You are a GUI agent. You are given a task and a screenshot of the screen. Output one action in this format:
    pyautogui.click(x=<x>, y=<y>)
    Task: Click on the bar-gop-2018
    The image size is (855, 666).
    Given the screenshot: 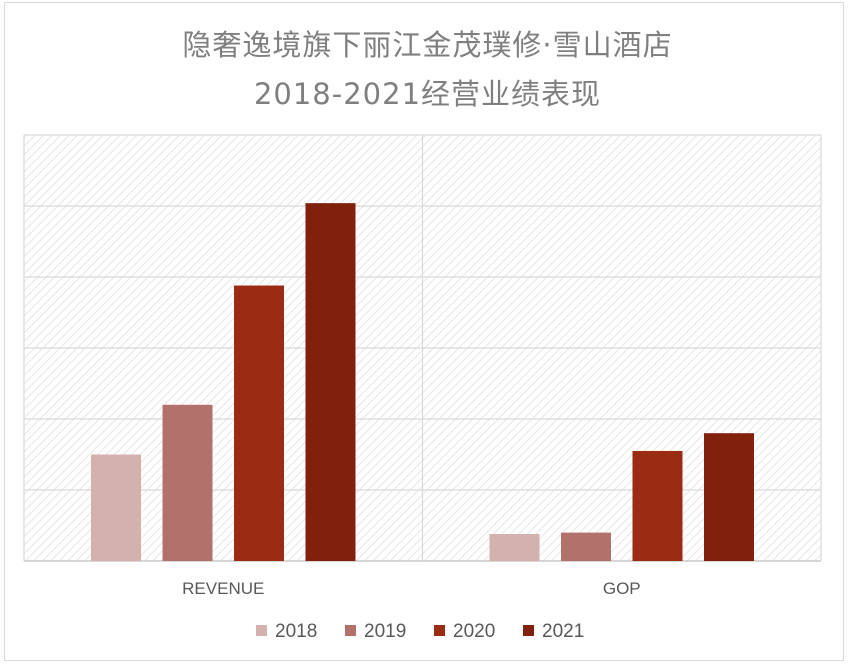 What is the action you would take?
    pyautogui.click(x=514, y=547)
    